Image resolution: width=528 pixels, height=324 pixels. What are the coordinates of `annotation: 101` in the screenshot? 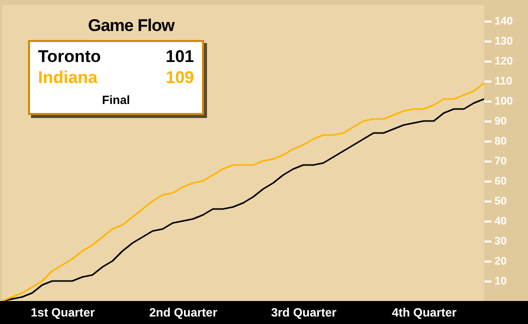 It's located at (180, 56).